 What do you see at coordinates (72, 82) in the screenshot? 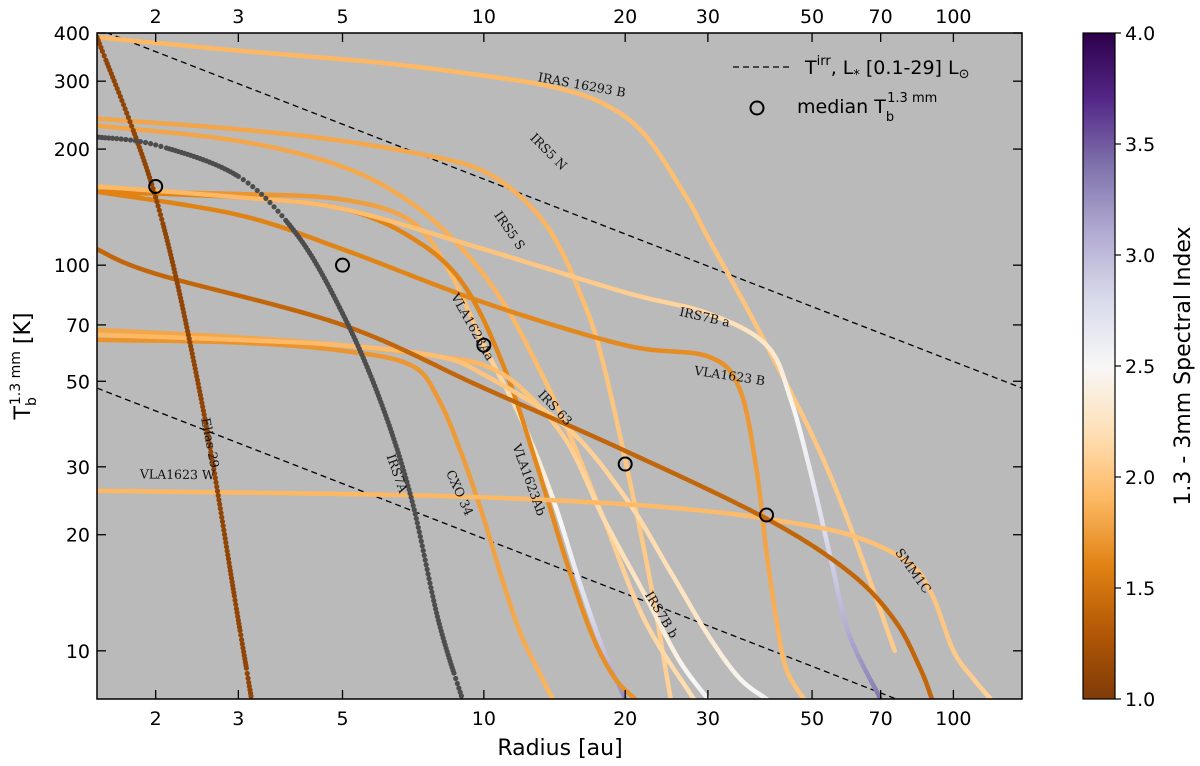
I see `y-tick-label: 300` at bounding box center [72, 82].